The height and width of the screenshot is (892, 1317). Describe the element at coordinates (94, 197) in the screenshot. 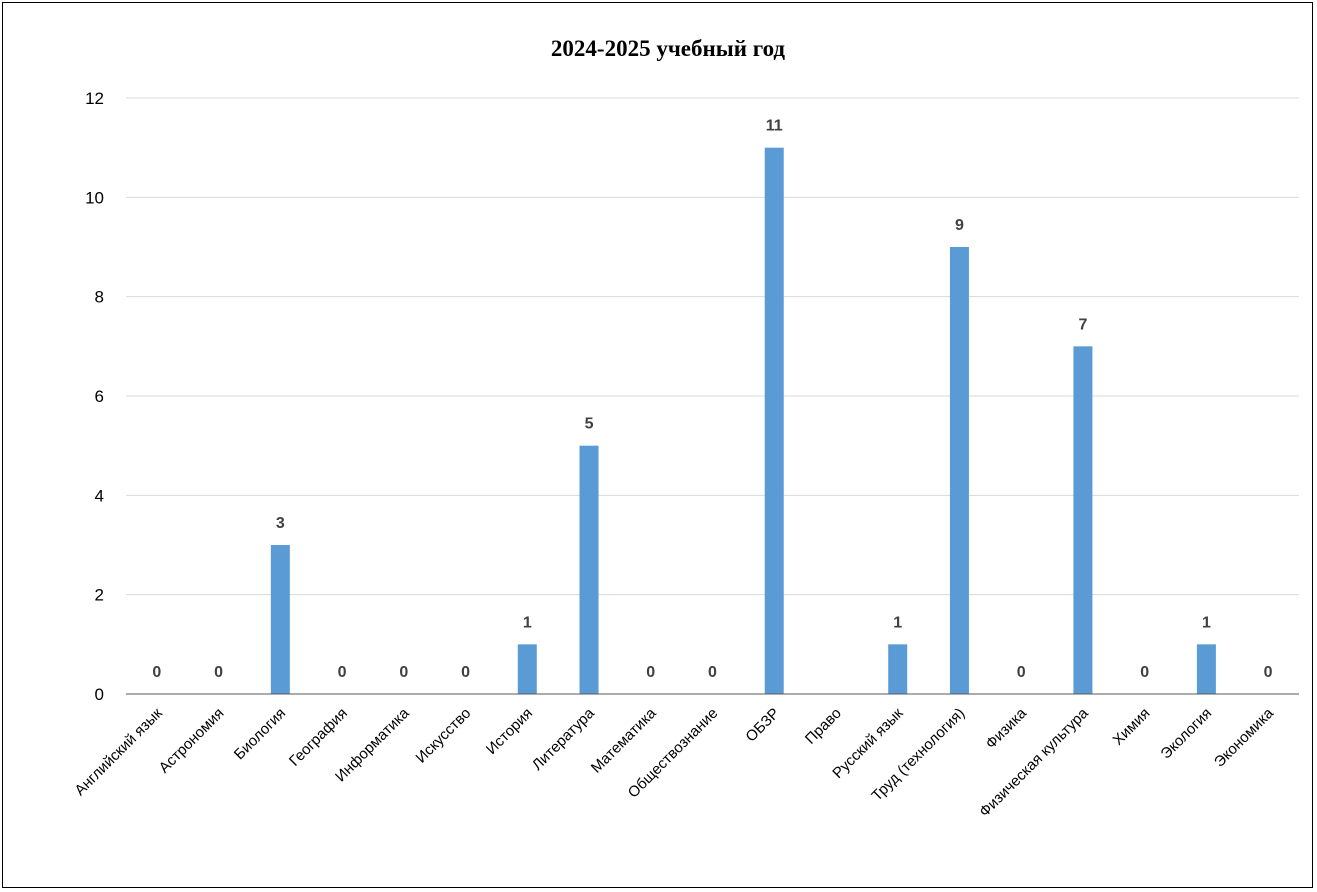

I see `y-tick-label: 10` at that location.